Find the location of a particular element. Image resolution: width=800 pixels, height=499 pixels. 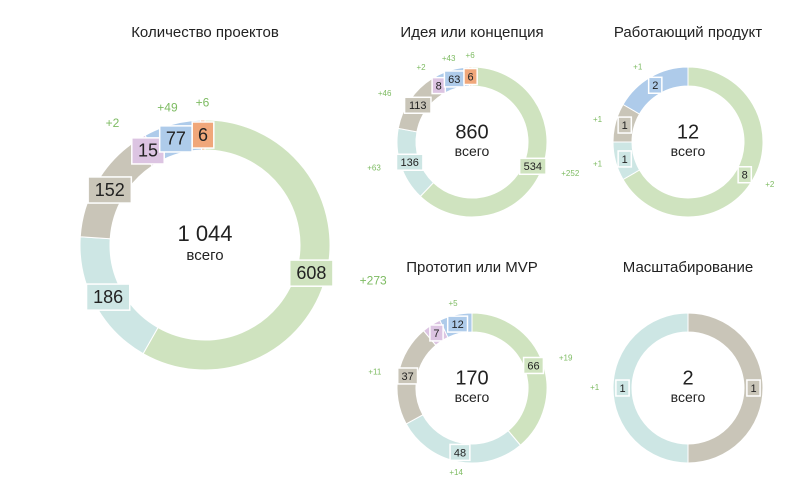

value-label: 136 is located at coordinates (410, 163).